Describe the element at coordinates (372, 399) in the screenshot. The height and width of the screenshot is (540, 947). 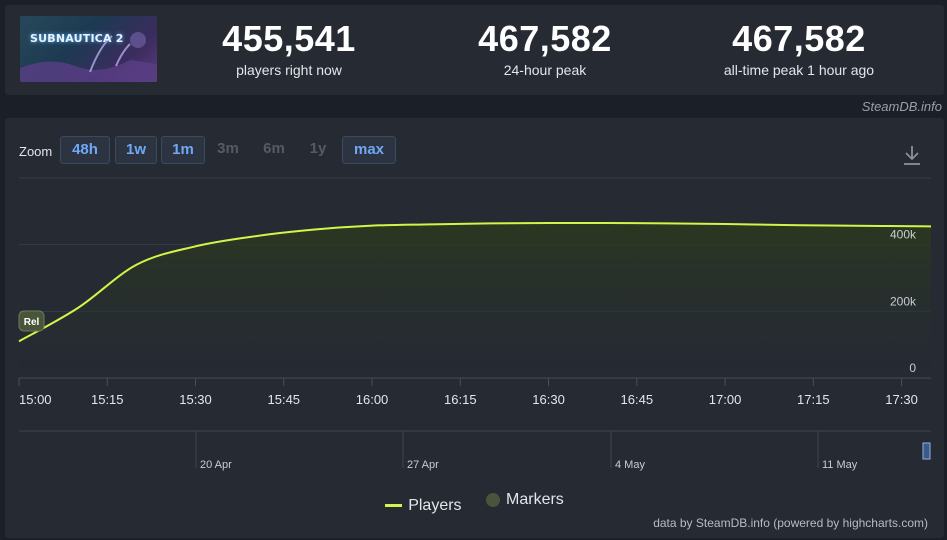
I see `x-tick-label: 16:00` at that location.